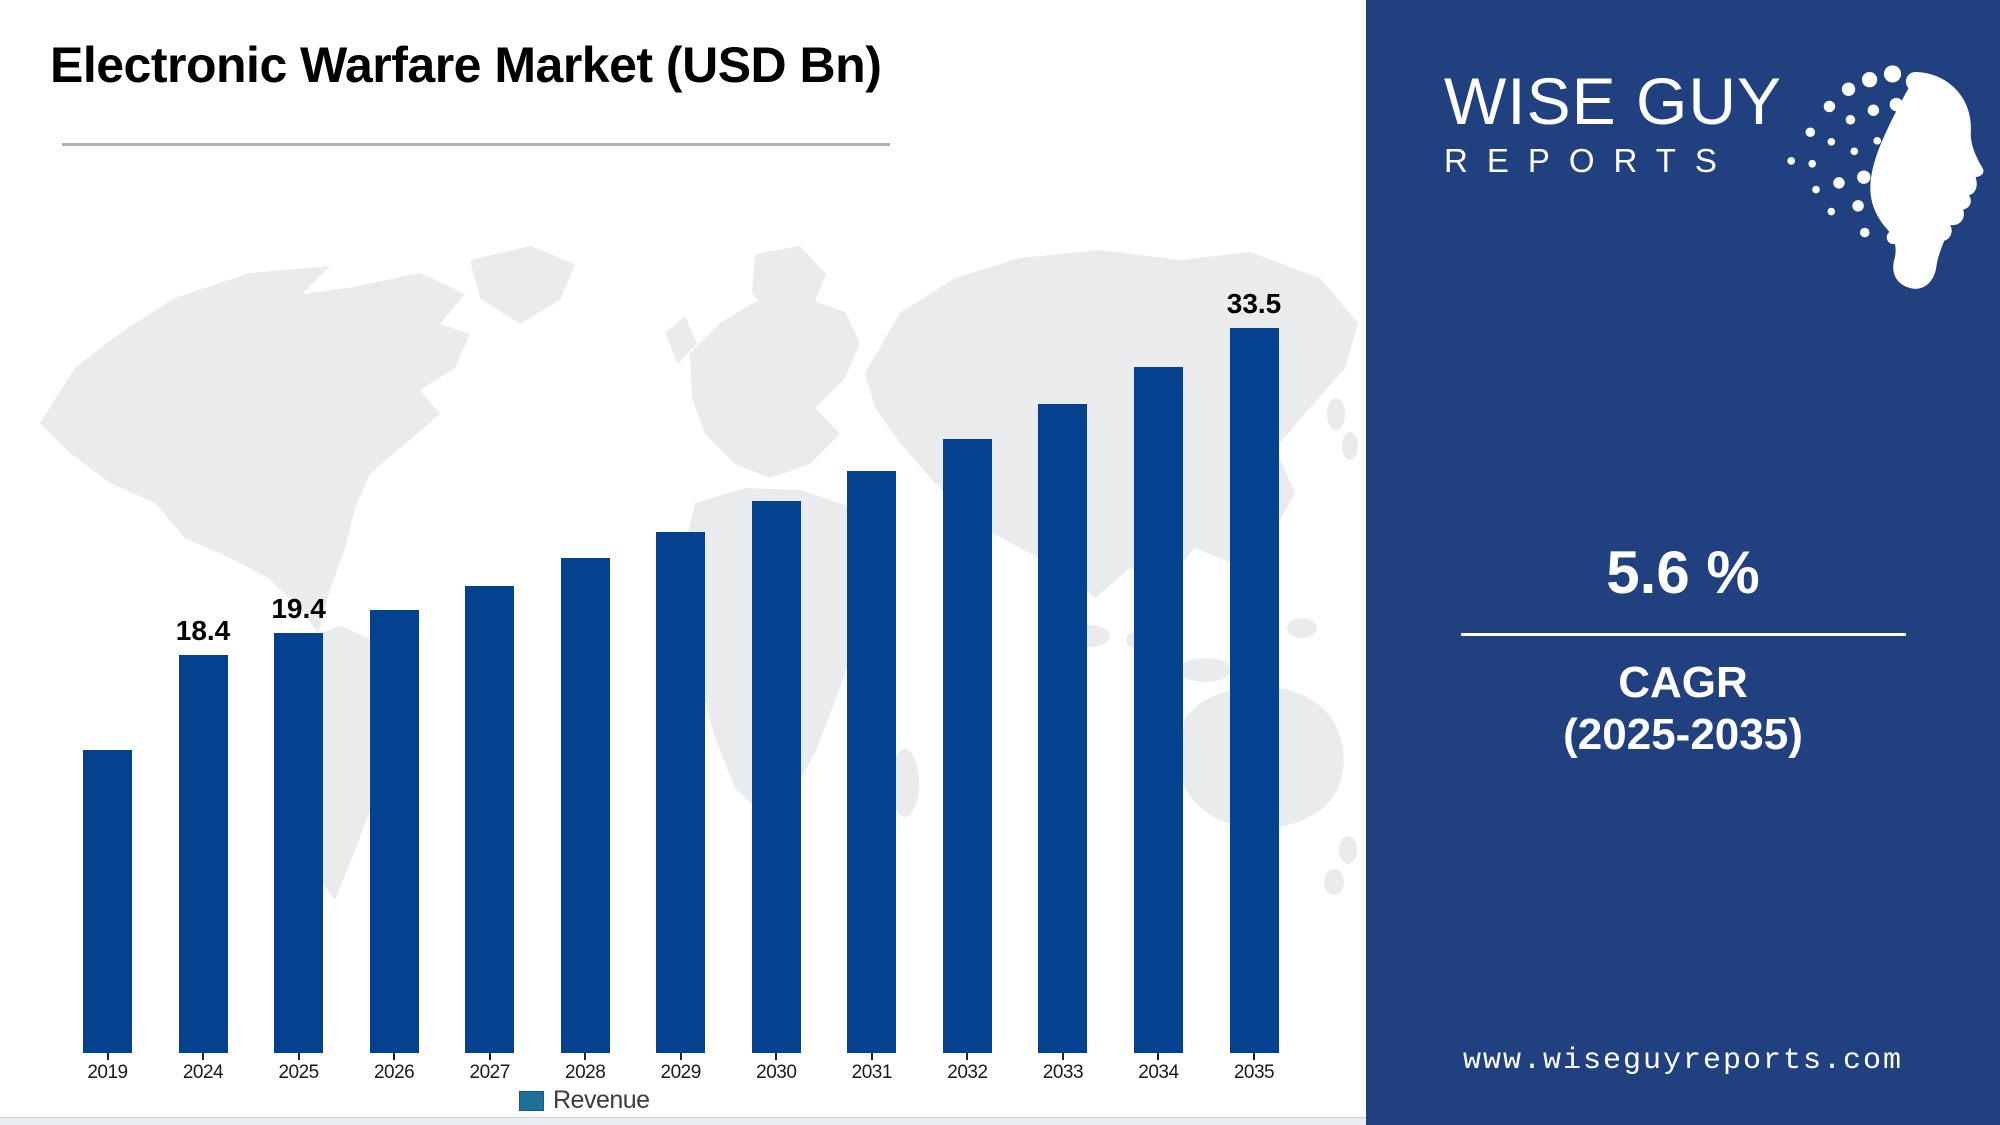 The width and height of the screenshot is (2000, 1125). I want to click on x-axis-tick-2029, so click(680, 1056).